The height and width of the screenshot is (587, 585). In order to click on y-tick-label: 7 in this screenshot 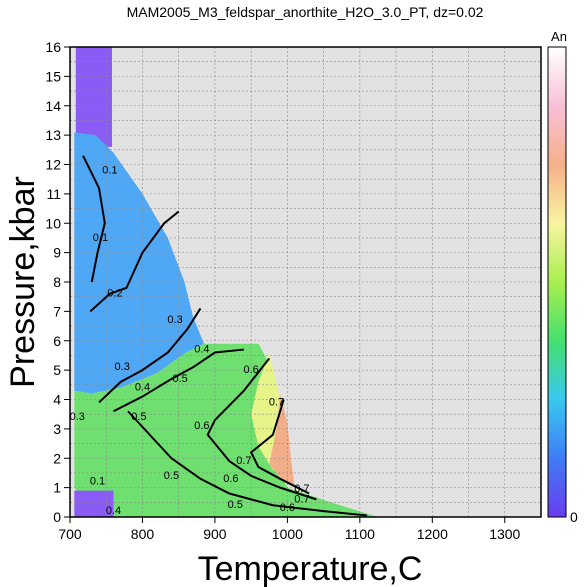, I will do `click(57, 311)`.